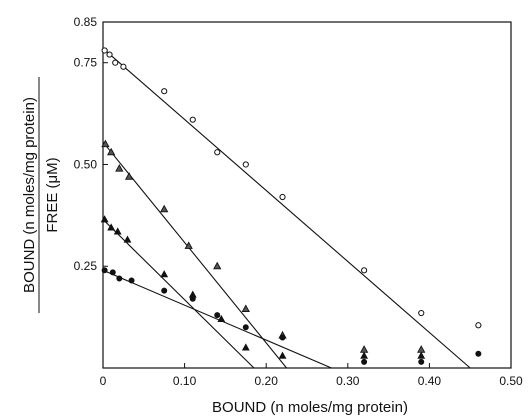  What do you see at coordinates (86, 63) in the screenshot?
I see `y-tick-label: 0.75` at bounding box center [86, 63].